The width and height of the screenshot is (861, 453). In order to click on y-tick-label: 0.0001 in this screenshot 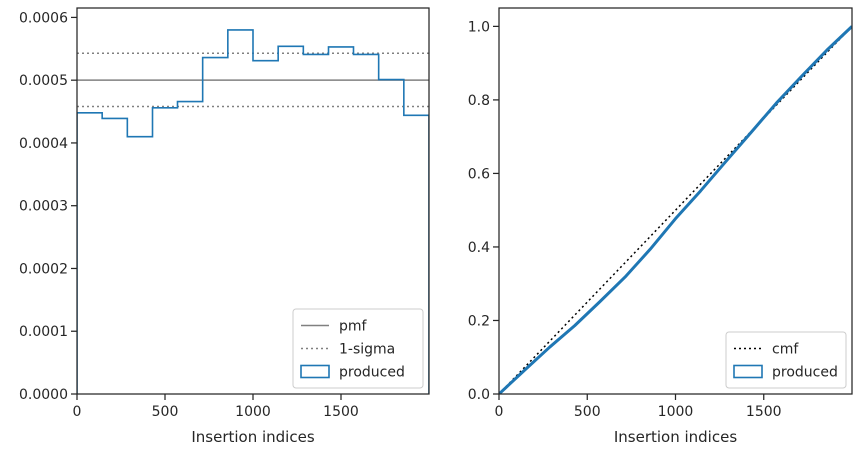, I will do `click(43, 332)`.